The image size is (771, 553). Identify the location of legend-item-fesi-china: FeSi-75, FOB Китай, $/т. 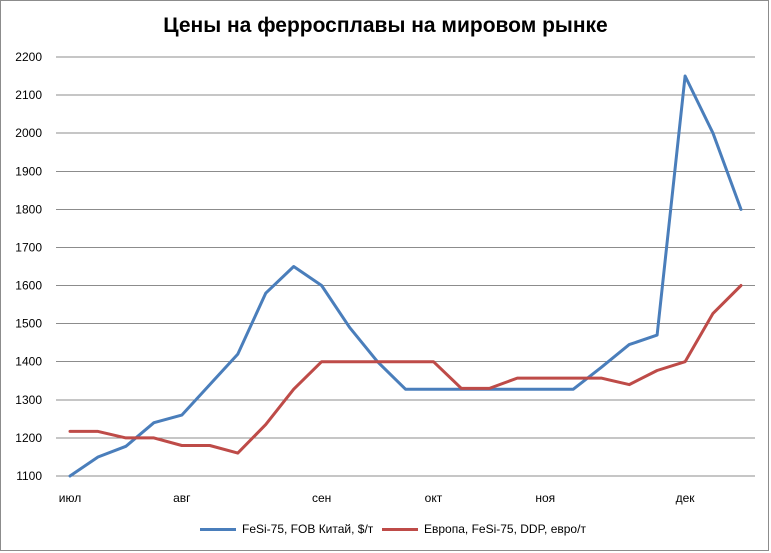
(286, 529).